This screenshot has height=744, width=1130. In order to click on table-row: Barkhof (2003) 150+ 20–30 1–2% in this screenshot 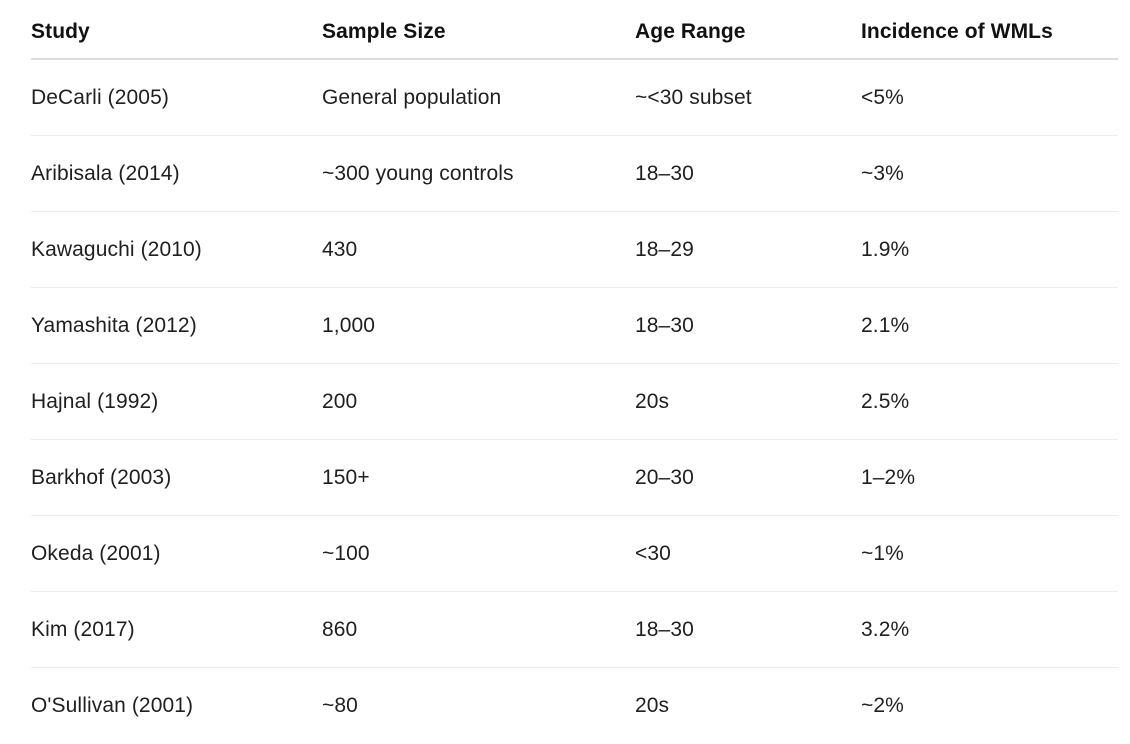, I will do `click(574, 478)`.